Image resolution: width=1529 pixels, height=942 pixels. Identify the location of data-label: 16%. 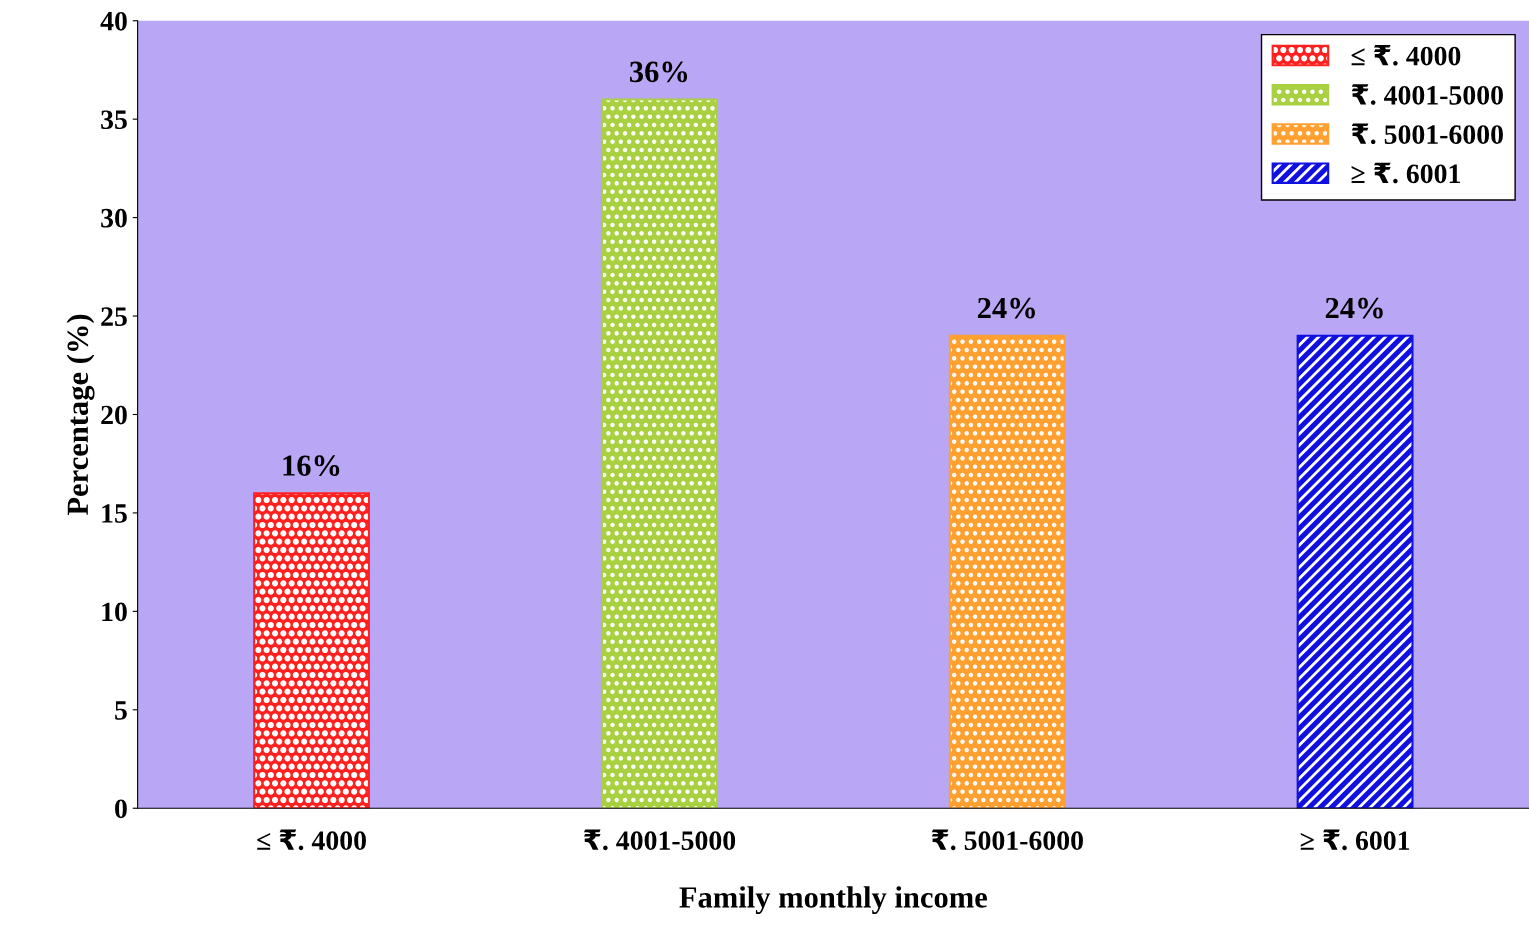
(311, 466).